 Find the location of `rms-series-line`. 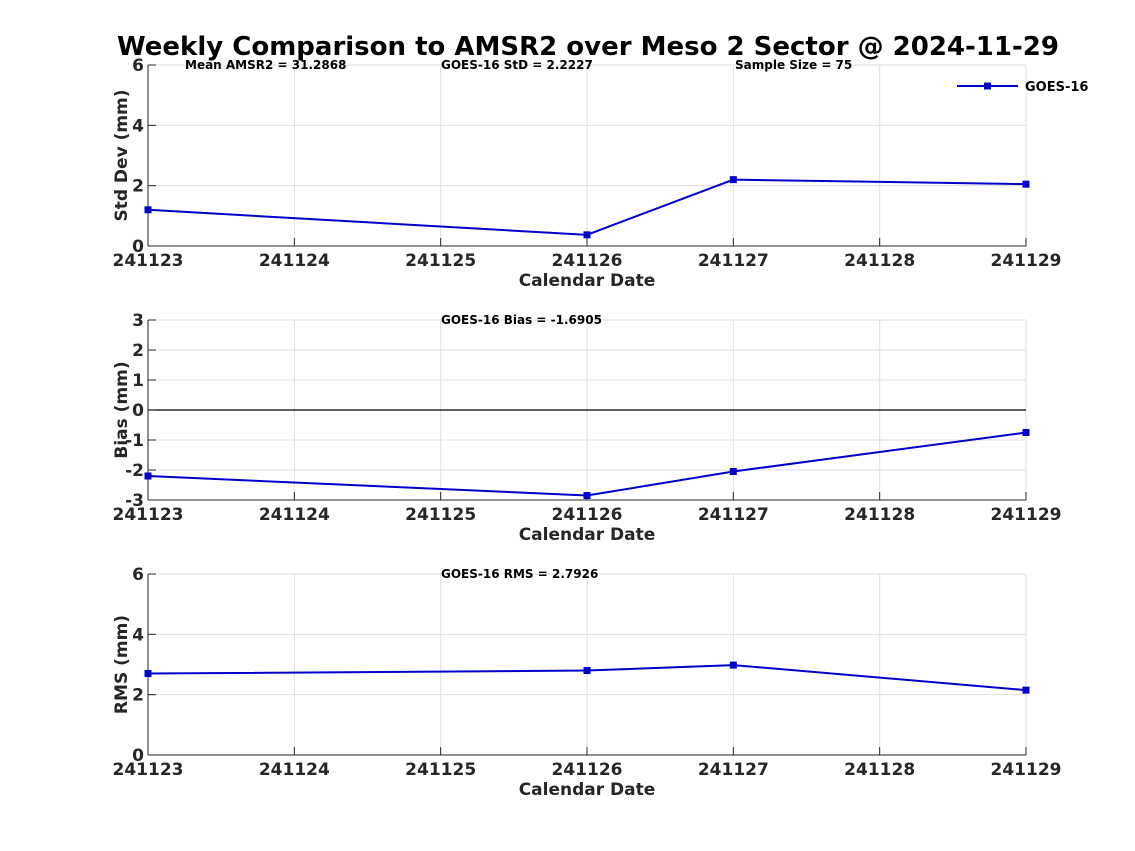

rms-series-line is located at coordinates (587, 678).